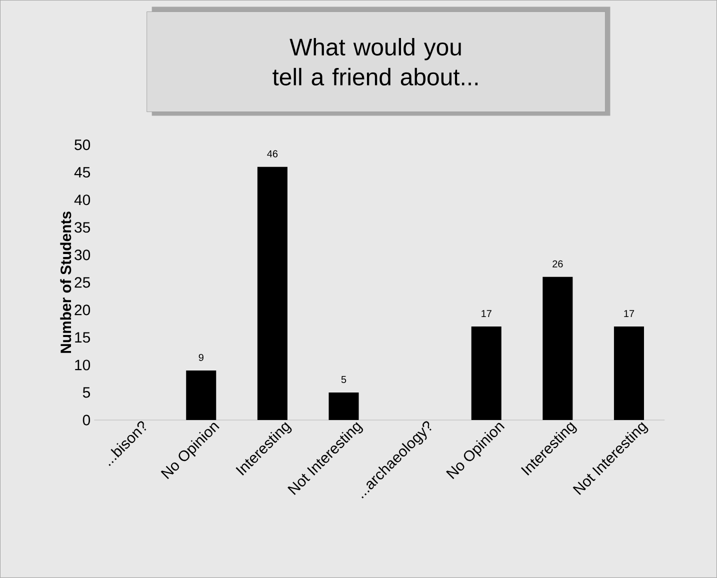  Describe the element at coordinates (82, 310) in the screenshot. I see `y-tick-label: 20` at that location.